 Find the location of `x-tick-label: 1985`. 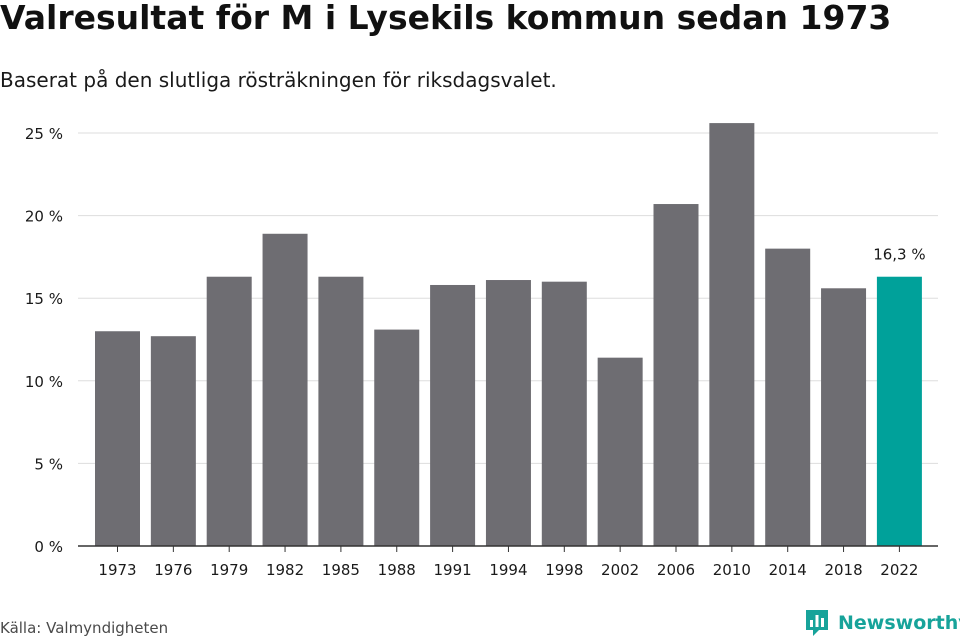

x-tick-label: 1985 is located at coordinates (341, 570).